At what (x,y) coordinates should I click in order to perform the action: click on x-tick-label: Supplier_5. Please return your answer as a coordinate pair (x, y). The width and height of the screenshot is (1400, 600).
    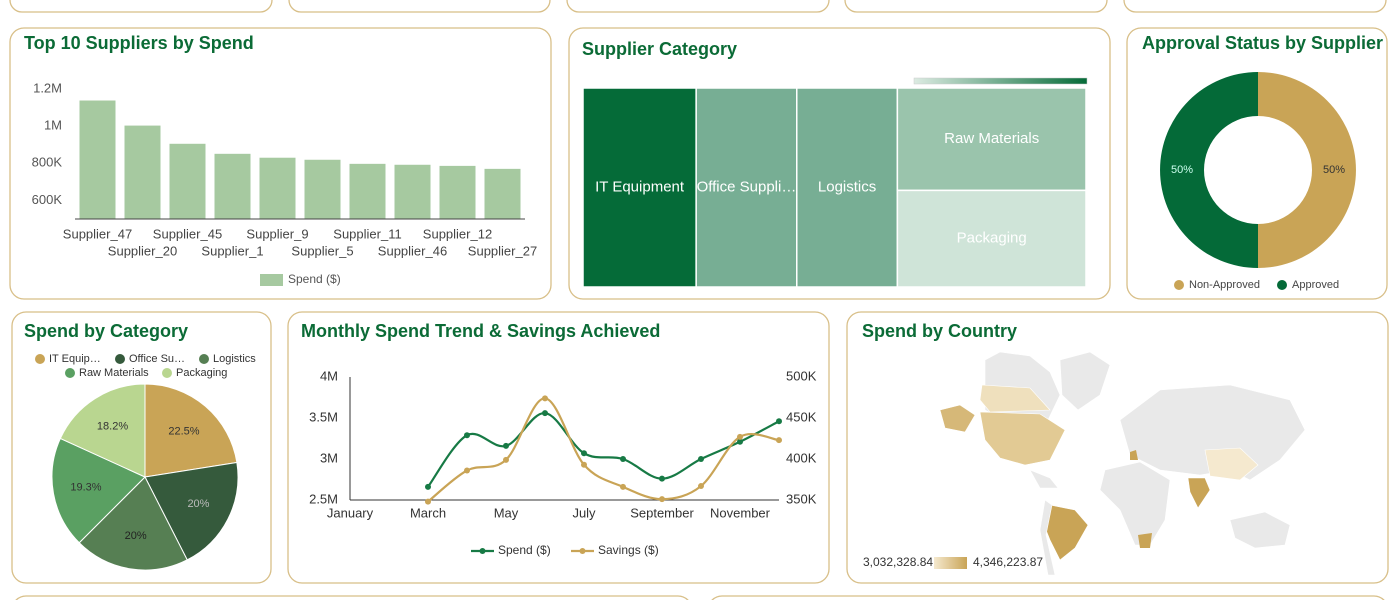
    Looking at the image, I should click on (322, 250).